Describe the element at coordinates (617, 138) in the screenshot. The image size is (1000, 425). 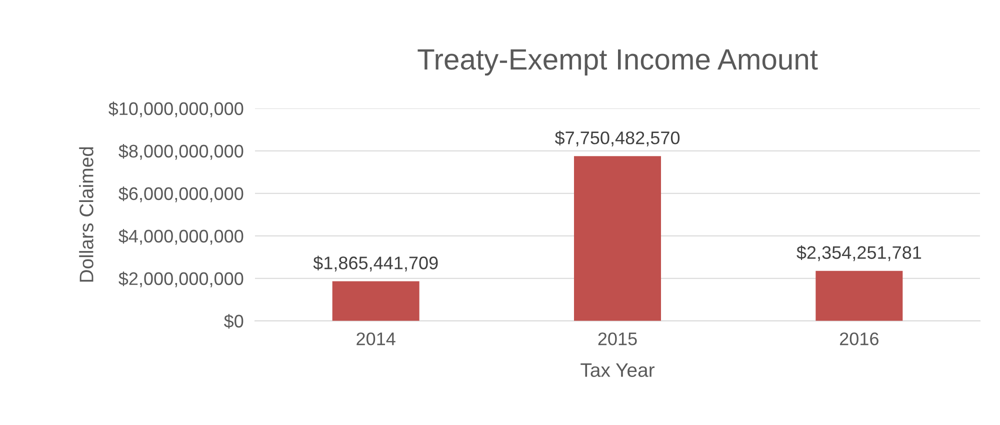
I see `data-label: $7,750,482,570` at that location.